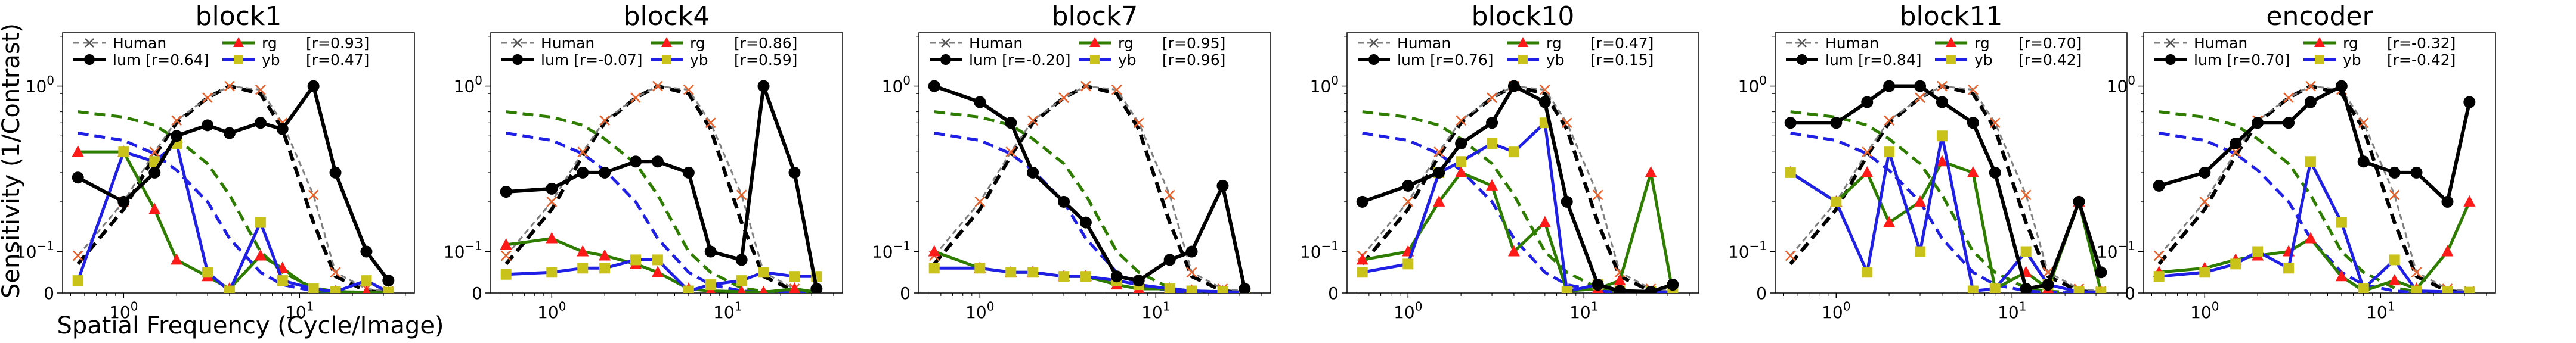 This screenshot has height=343, width=2576. I want to click on series-line-human, so click(1945, 188).